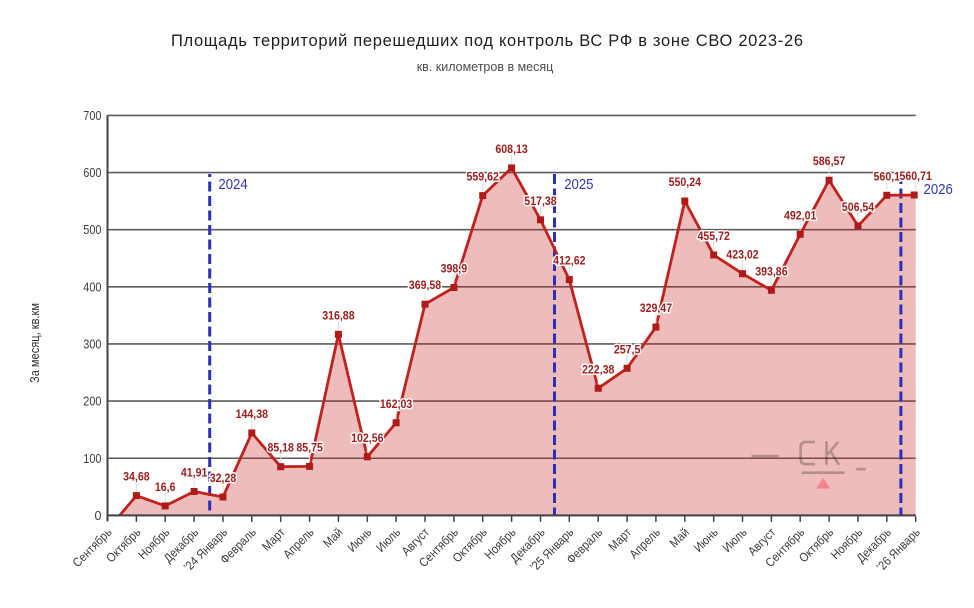 This screenshot has width=974, height=608. What do you see at coordinates (714, 236) in the screenshot?
I see `svg-text: 455,72` at bounding box center [714, 236].